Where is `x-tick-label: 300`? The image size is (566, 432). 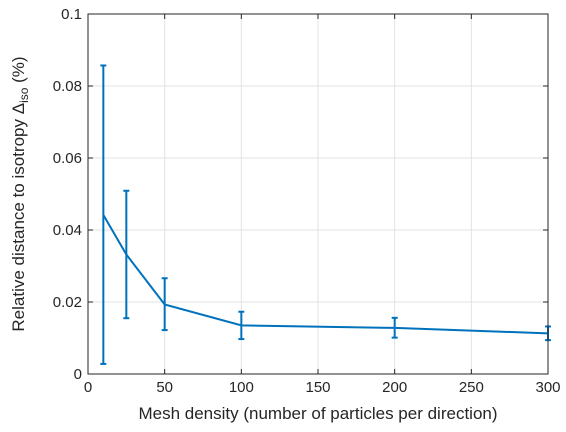
x-tick-label: 300 is located at coordinates (547, 387).